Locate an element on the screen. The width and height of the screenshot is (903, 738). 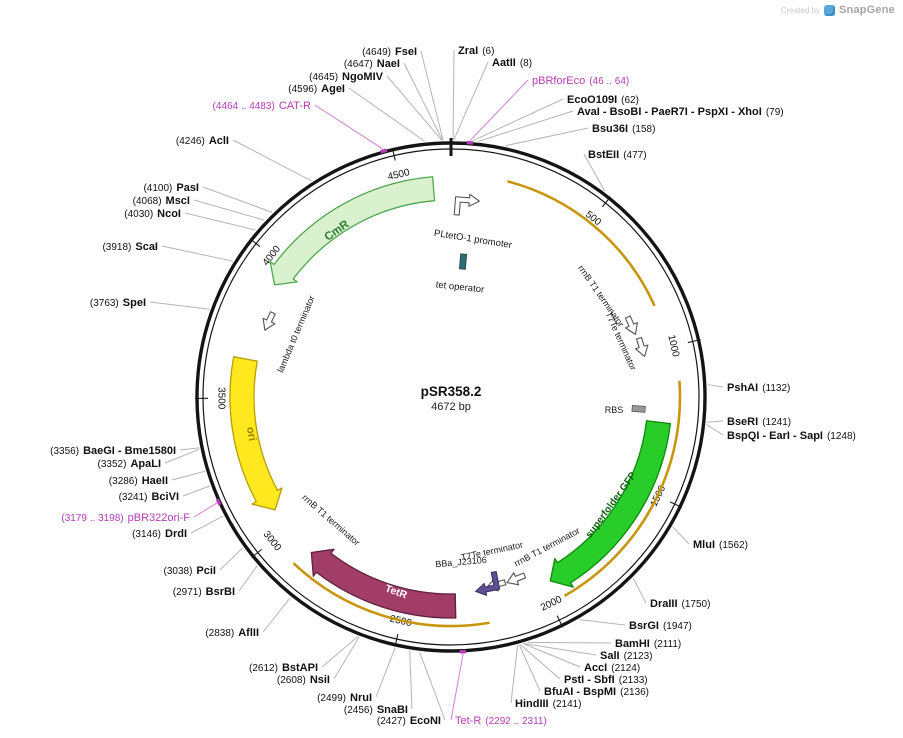
rrnb-t1-bottom-left-label: rrnB T1 terminator is located at coordinates (331, 519).